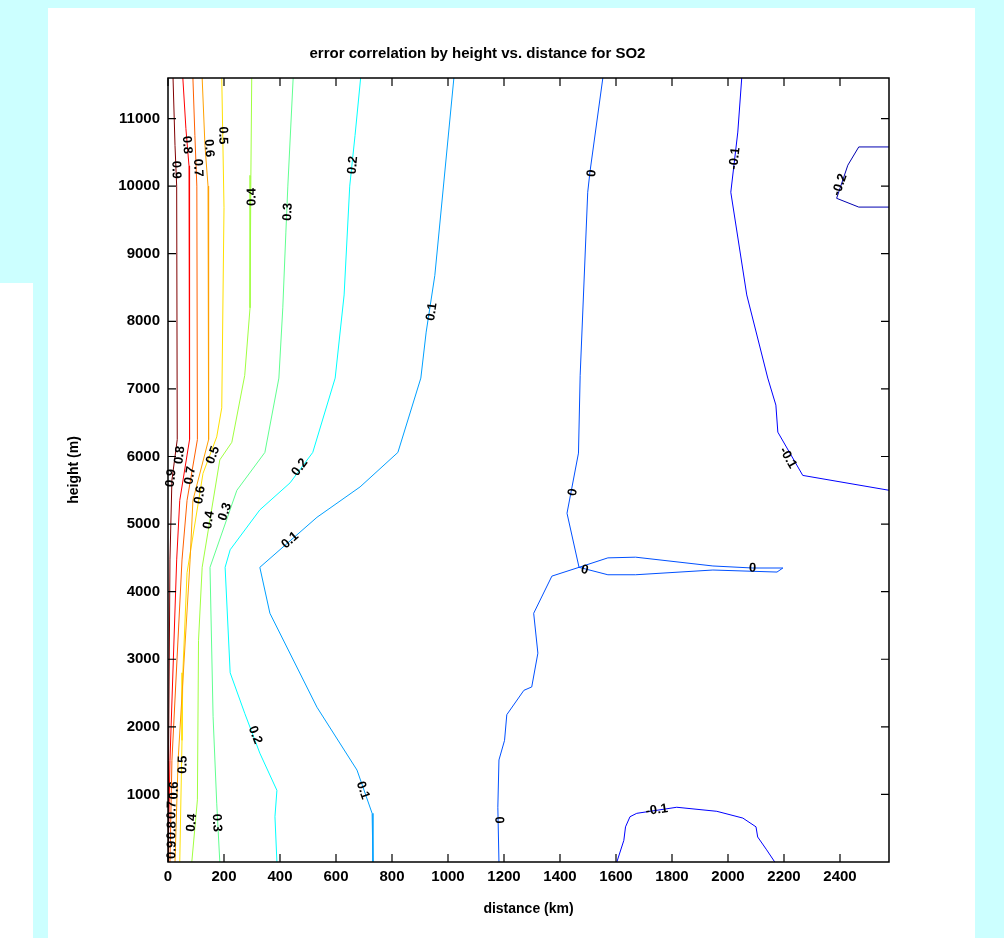  I want to click on x-tick-label: 2200, so click(784, 876).